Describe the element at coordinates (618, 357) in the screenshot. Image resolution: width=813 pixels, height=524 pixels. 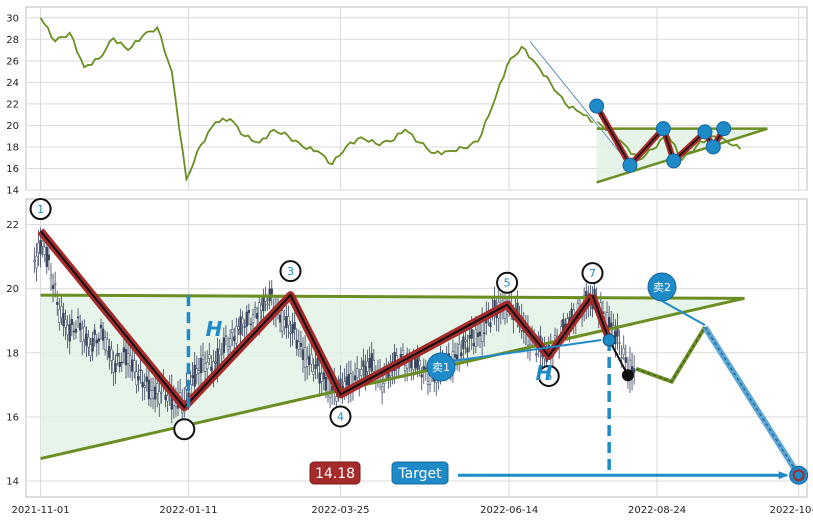
I see `extension-black-line` at that location.